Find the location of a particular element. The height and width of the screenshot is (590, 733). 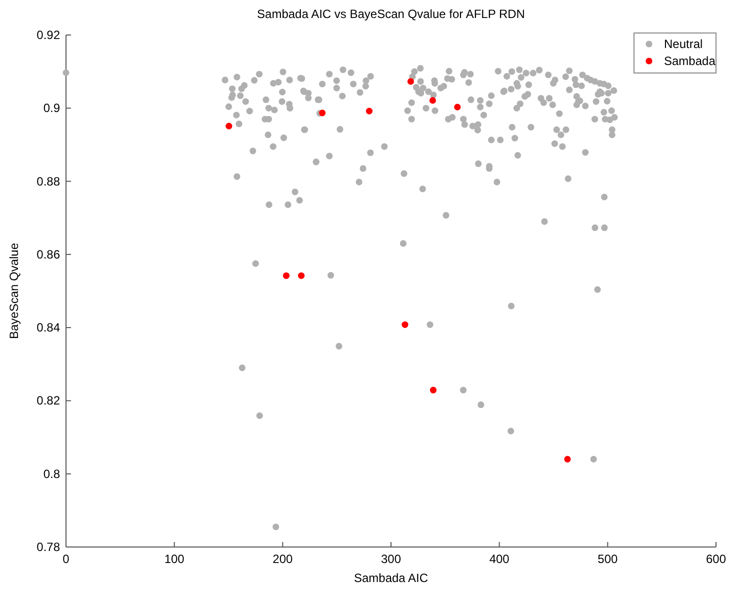

y-tick-label: 0.9 is located at coordinates (51, 108).